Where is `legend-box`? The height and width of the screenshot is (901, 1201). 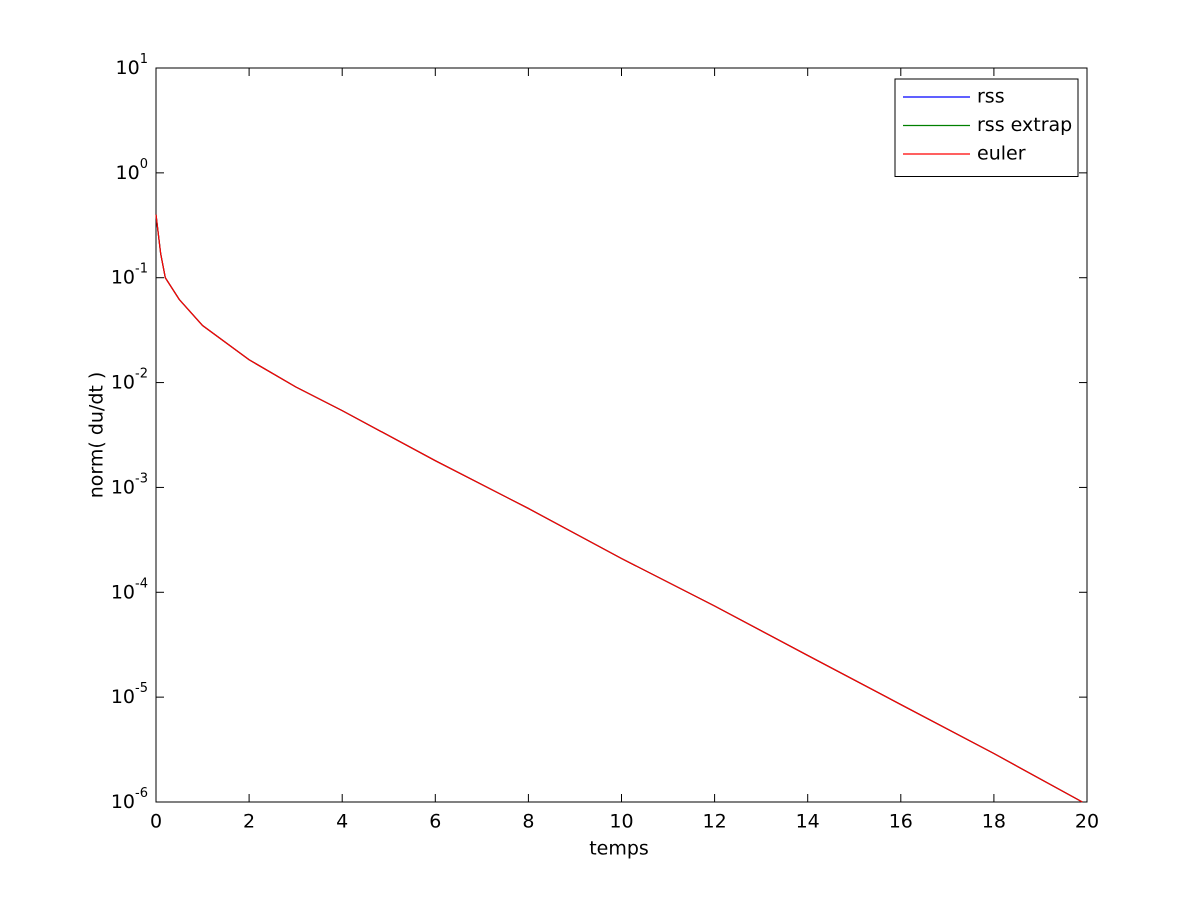 legend-box is located at coordinates (986, 127).